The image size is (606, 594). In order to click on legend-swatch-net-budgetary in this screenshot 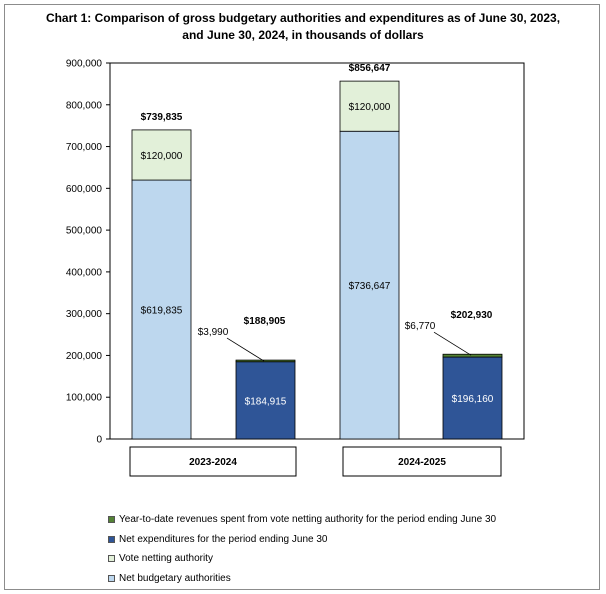, I will do `click(111, 578)`.